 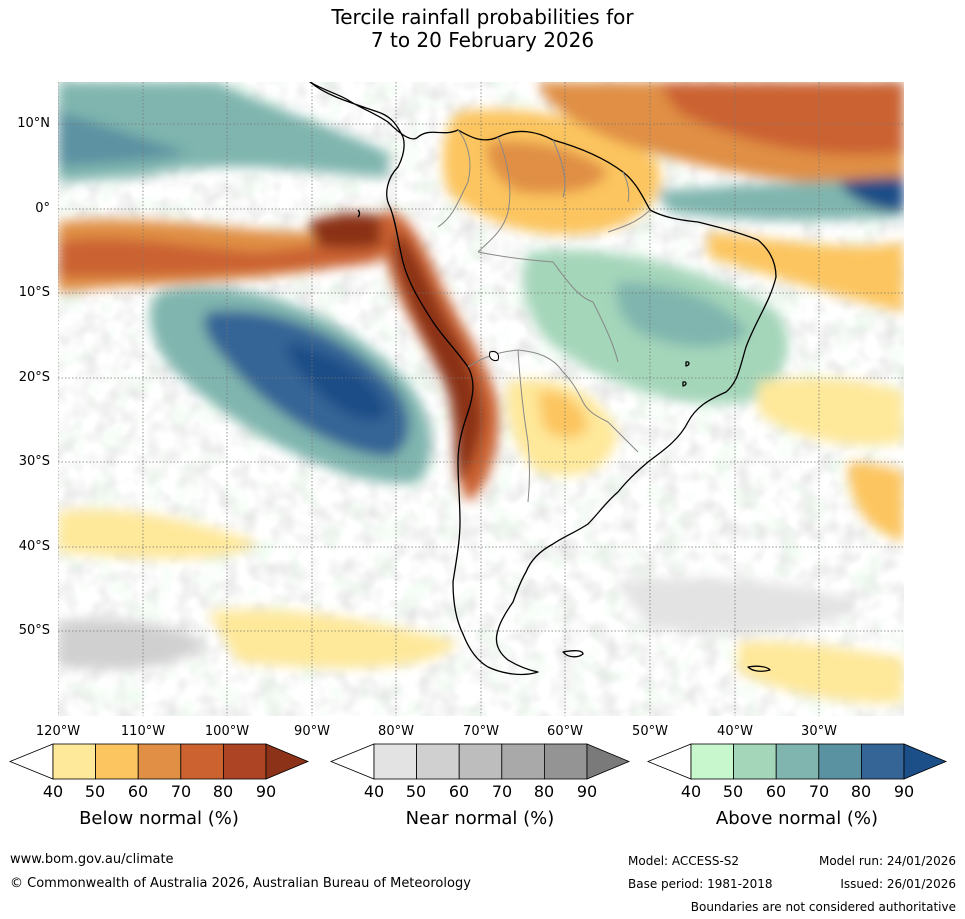 What do you see at coordinates (181, 791) in the screenshot?
I see `below-tick: 70` at bounding box center [181, 791].